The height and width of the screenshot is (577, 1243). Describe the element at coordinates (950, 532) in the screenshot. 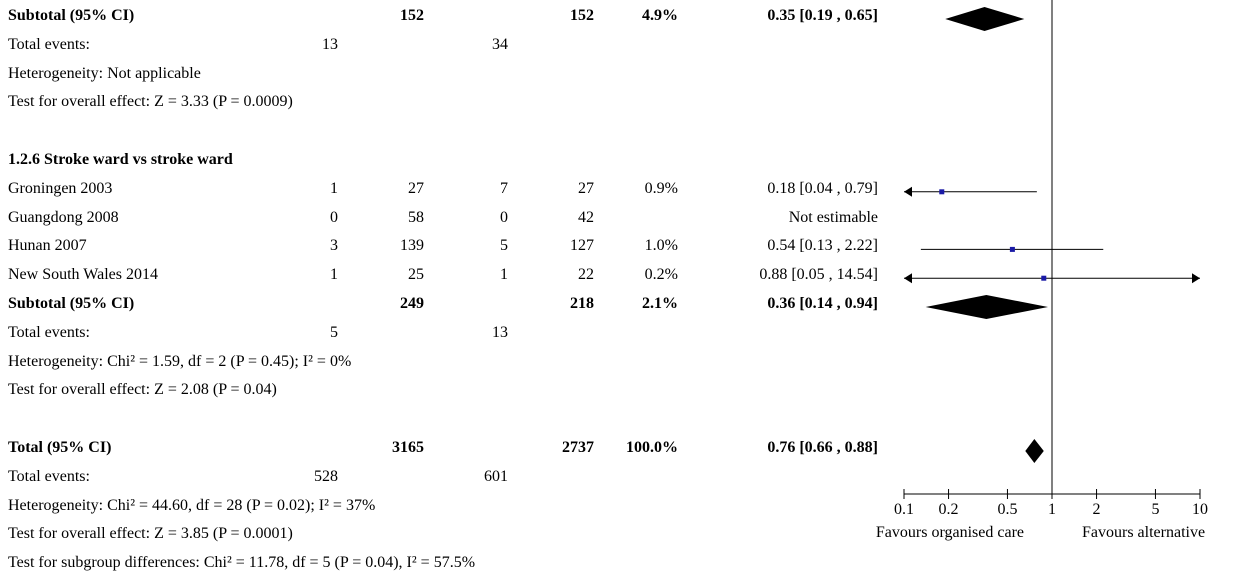

I see `favours-left-label: Favours organised care` at that location.